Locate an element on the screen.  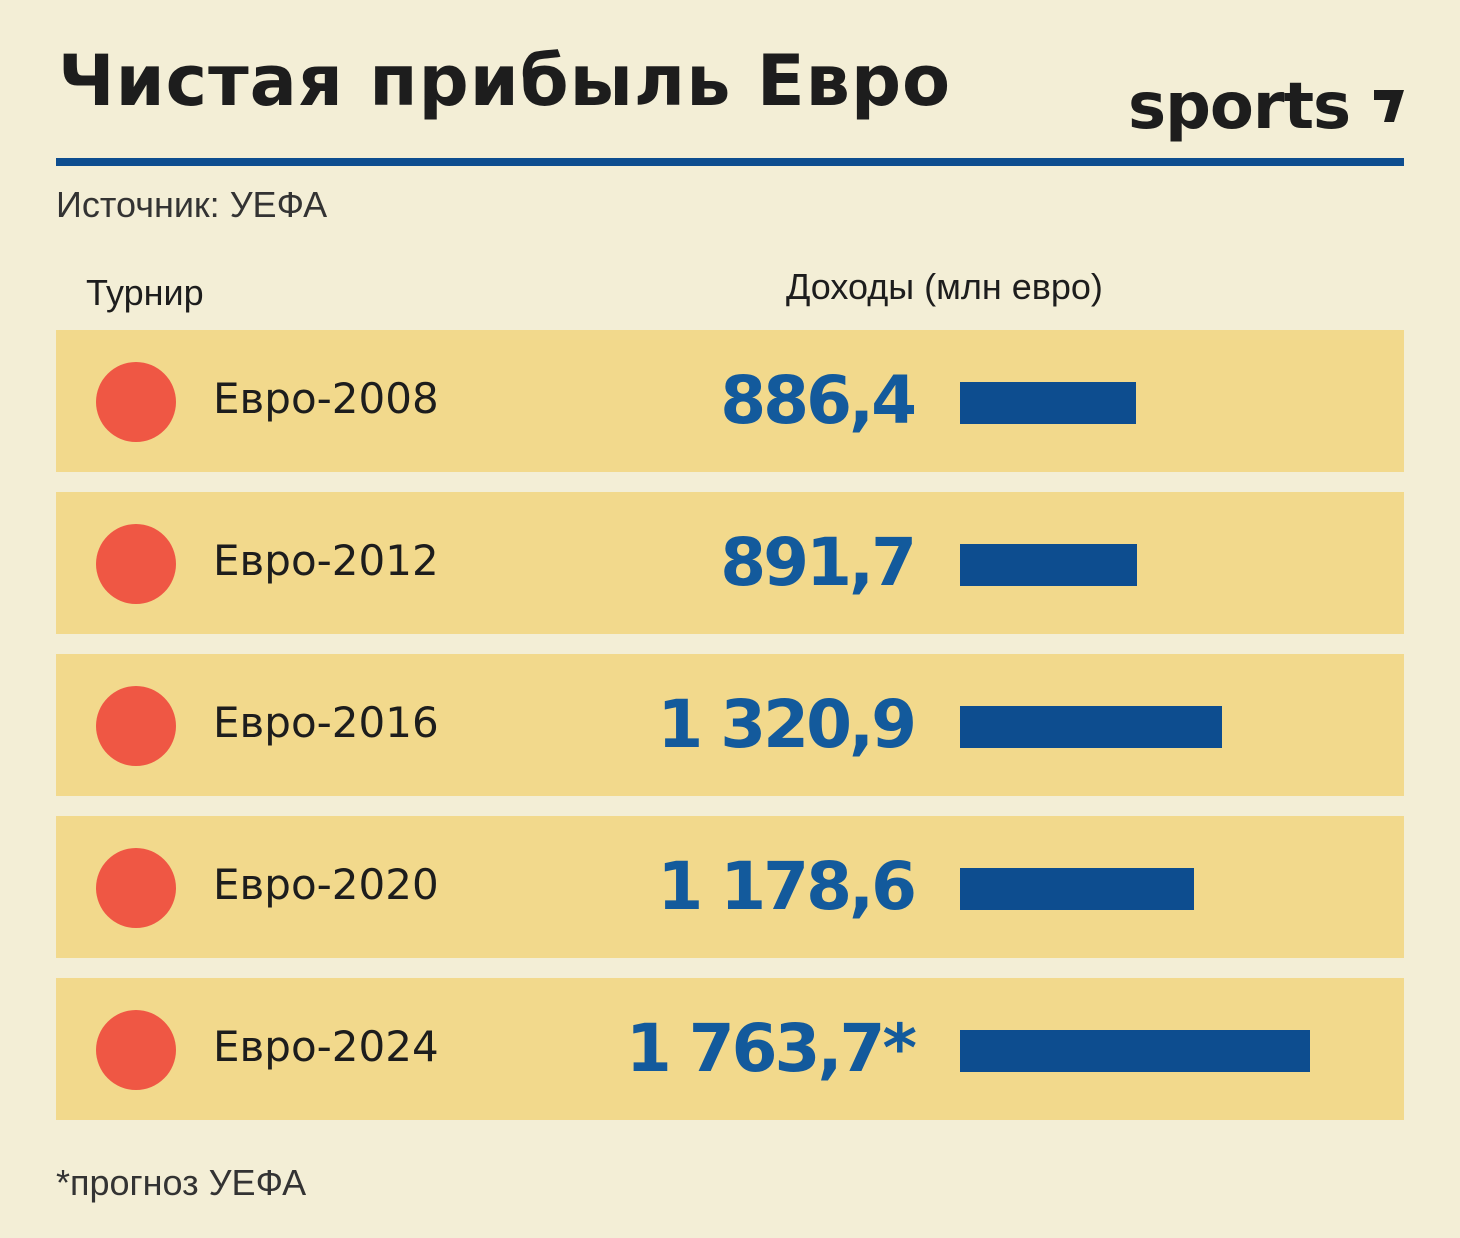
logo-mark-icon is located at coordinates (1389, 106).